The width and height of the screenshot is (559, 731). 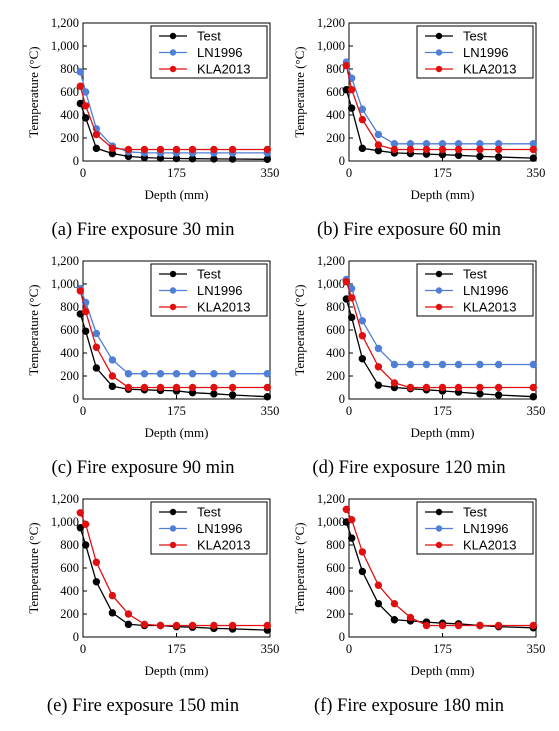 What do you see at coordinates (335, 92) in the screenshot?
I see `y-tick-label: 600` at bounding box center [335, 92].